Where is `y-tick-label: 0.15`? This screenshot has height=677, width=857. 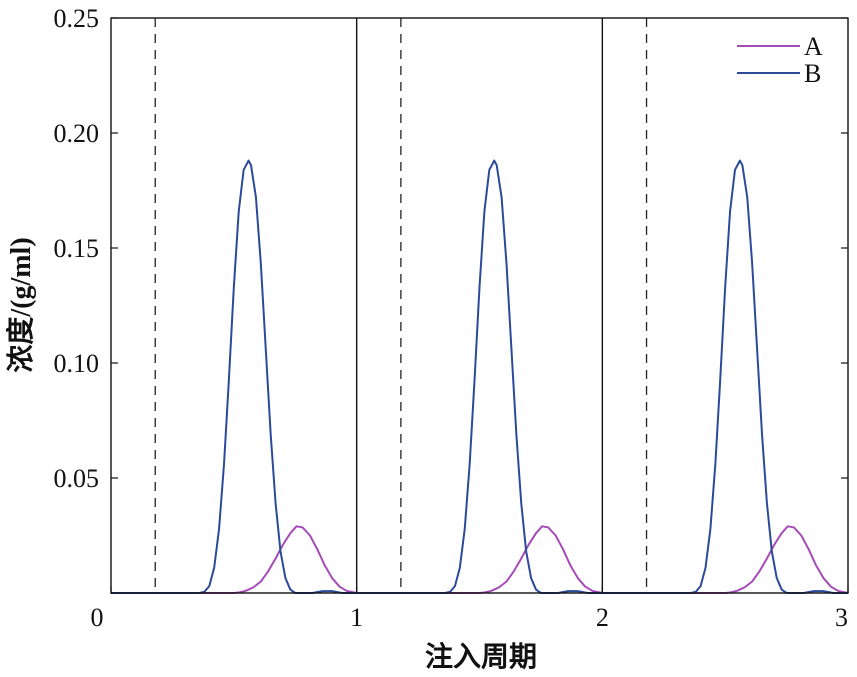
y-tick-label: 0.15 is located at coordinates (77, 248).